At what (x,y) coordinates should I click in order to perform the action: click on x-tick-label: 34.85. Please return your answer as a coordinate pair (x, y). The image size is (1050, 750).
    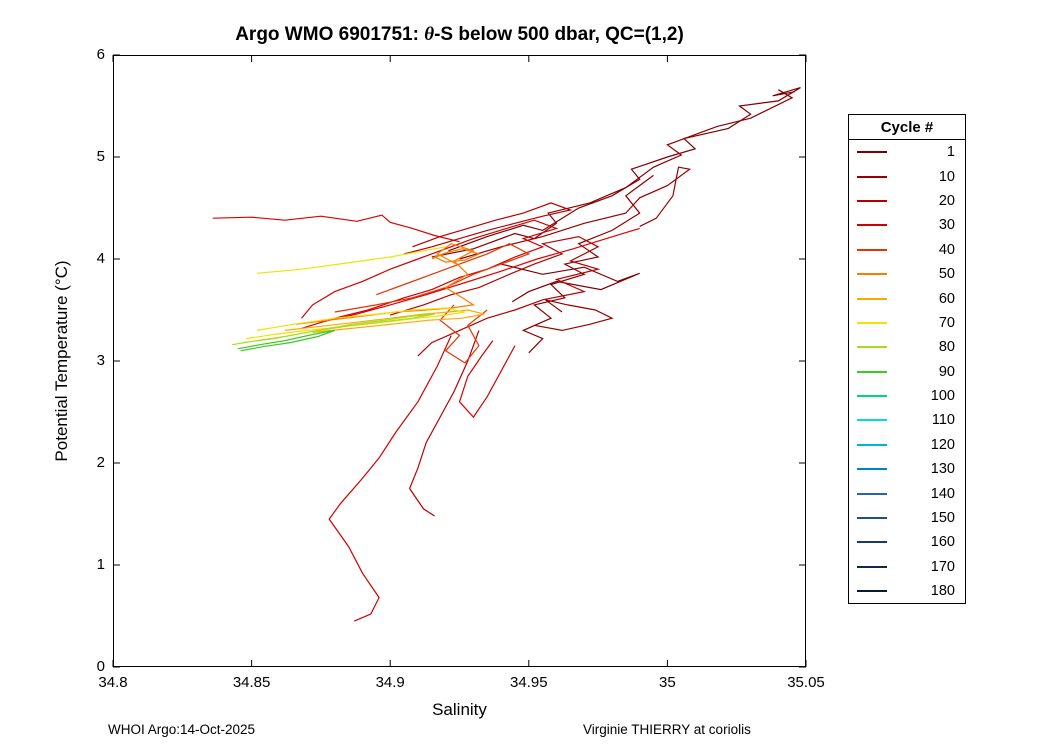
    Looking at the image, I should click on (251, 682).